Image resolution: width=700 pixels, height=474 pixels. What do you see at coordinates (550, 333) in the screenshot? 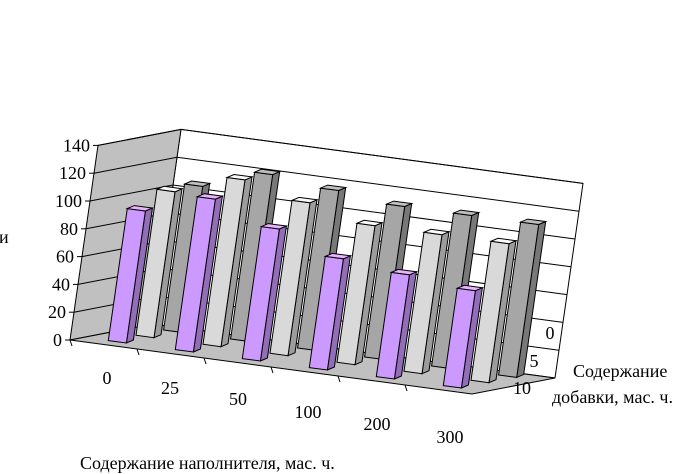
I see `z-tick-label: 0` at bounding box center [550, 333].